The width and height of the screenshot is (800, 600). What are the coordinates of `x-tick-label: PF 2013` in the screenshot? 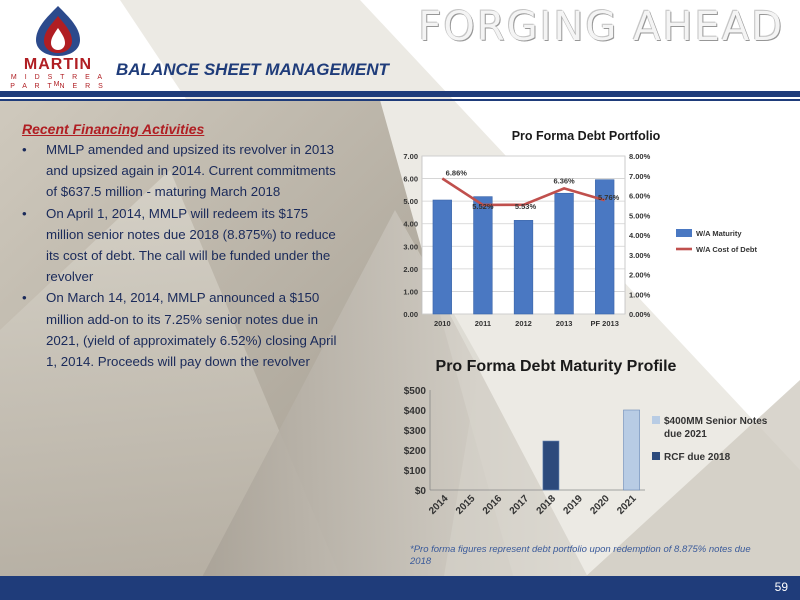 It's located at (605, 323).